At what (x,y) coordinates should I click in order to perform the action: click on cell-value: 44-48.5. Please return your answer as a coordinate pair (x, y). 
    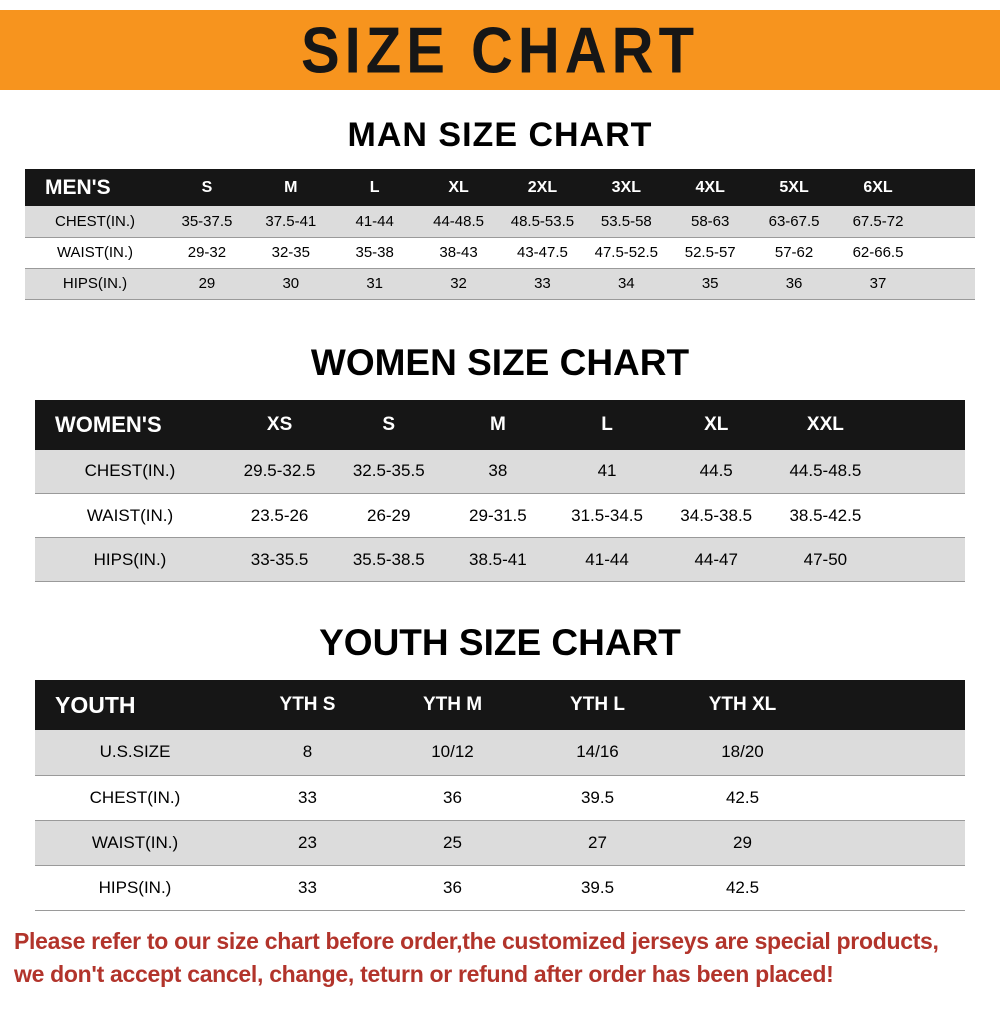
    Looking at the image, I should click on (458, 222).